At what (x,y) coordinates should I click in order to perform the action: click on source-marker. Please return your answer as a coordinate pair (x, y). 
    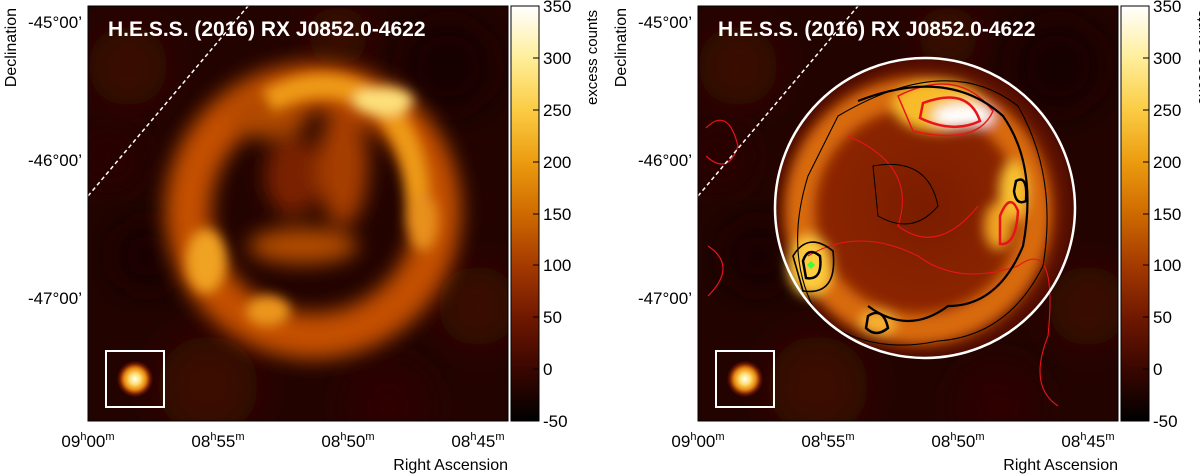
    Looking at the image, I should click on (811, 265).